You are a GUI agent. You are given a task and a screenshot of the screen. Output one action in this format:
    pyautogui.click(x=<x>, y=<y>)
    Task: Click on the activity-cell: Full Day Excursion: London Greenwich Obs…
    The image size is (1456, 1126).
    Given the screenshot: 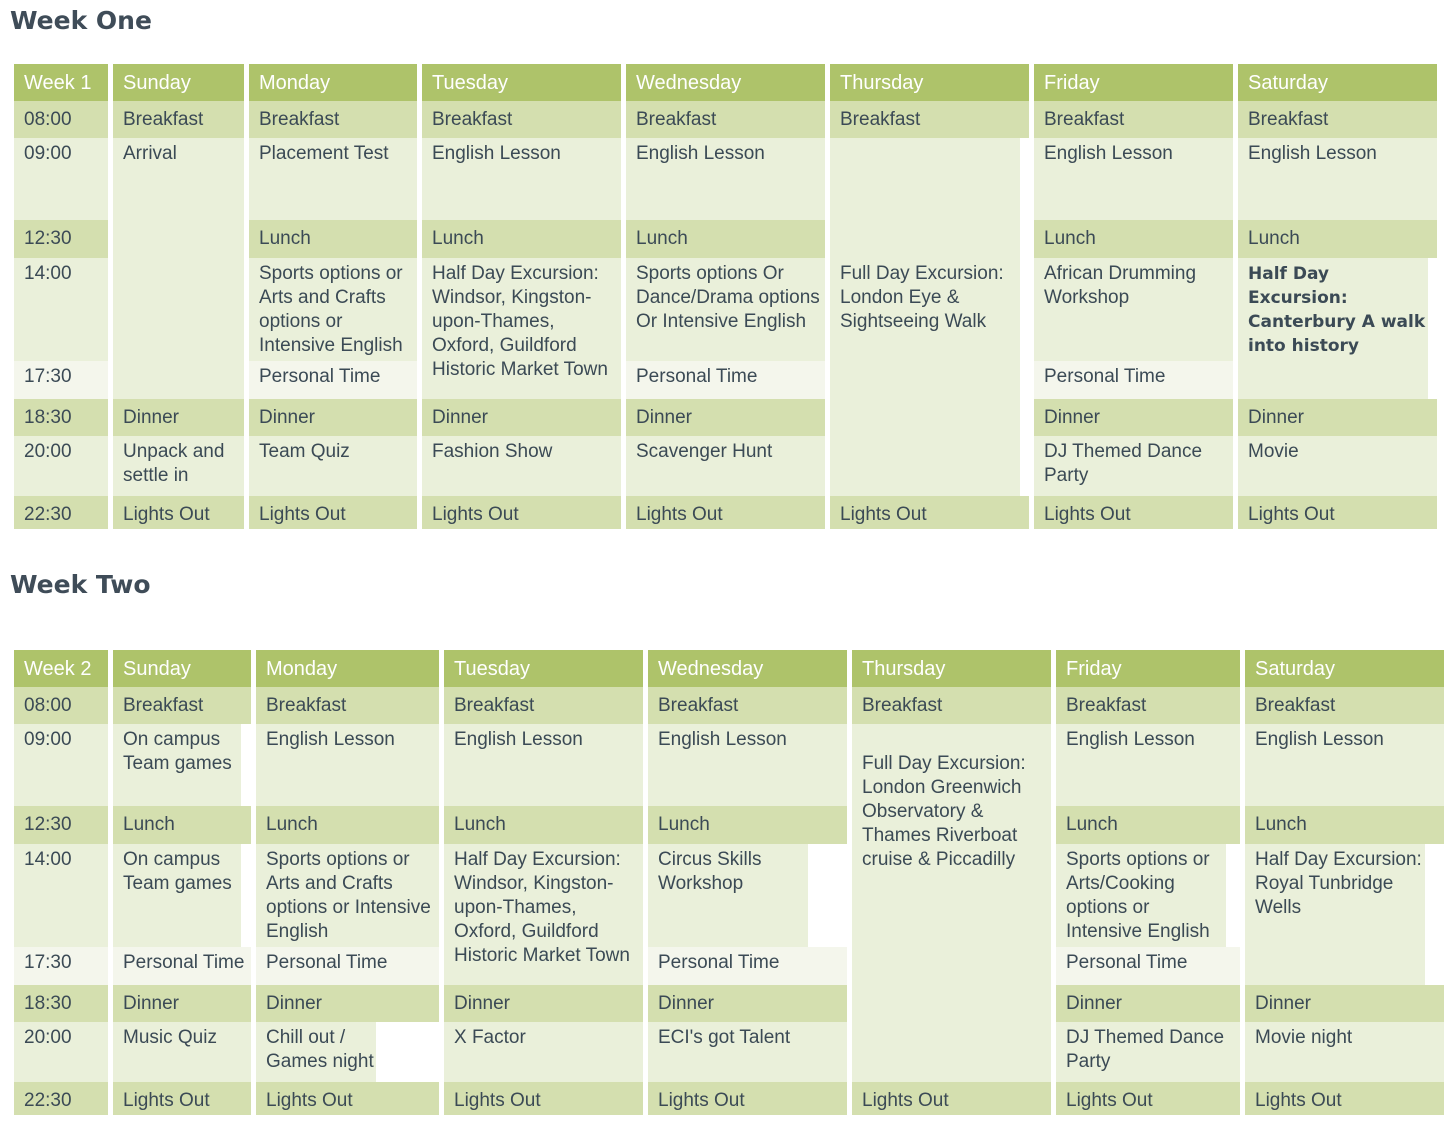 What is the action you would take?
    pyautogui.click(x=951, y=903)
    